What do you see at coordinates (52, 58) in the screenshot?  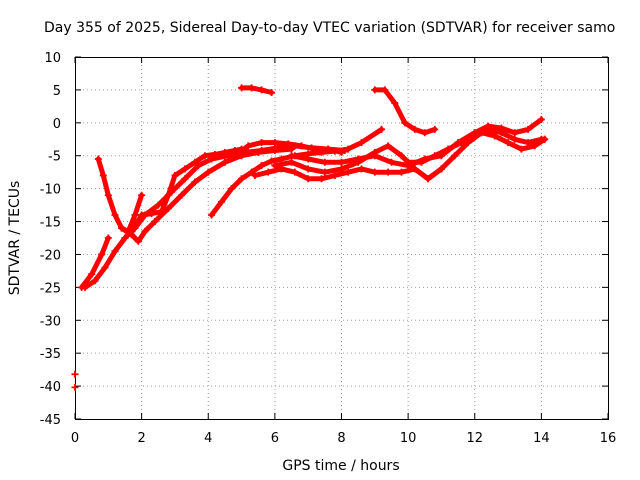 I see `y-tick-label: 10` at bounding box center [52, 58].